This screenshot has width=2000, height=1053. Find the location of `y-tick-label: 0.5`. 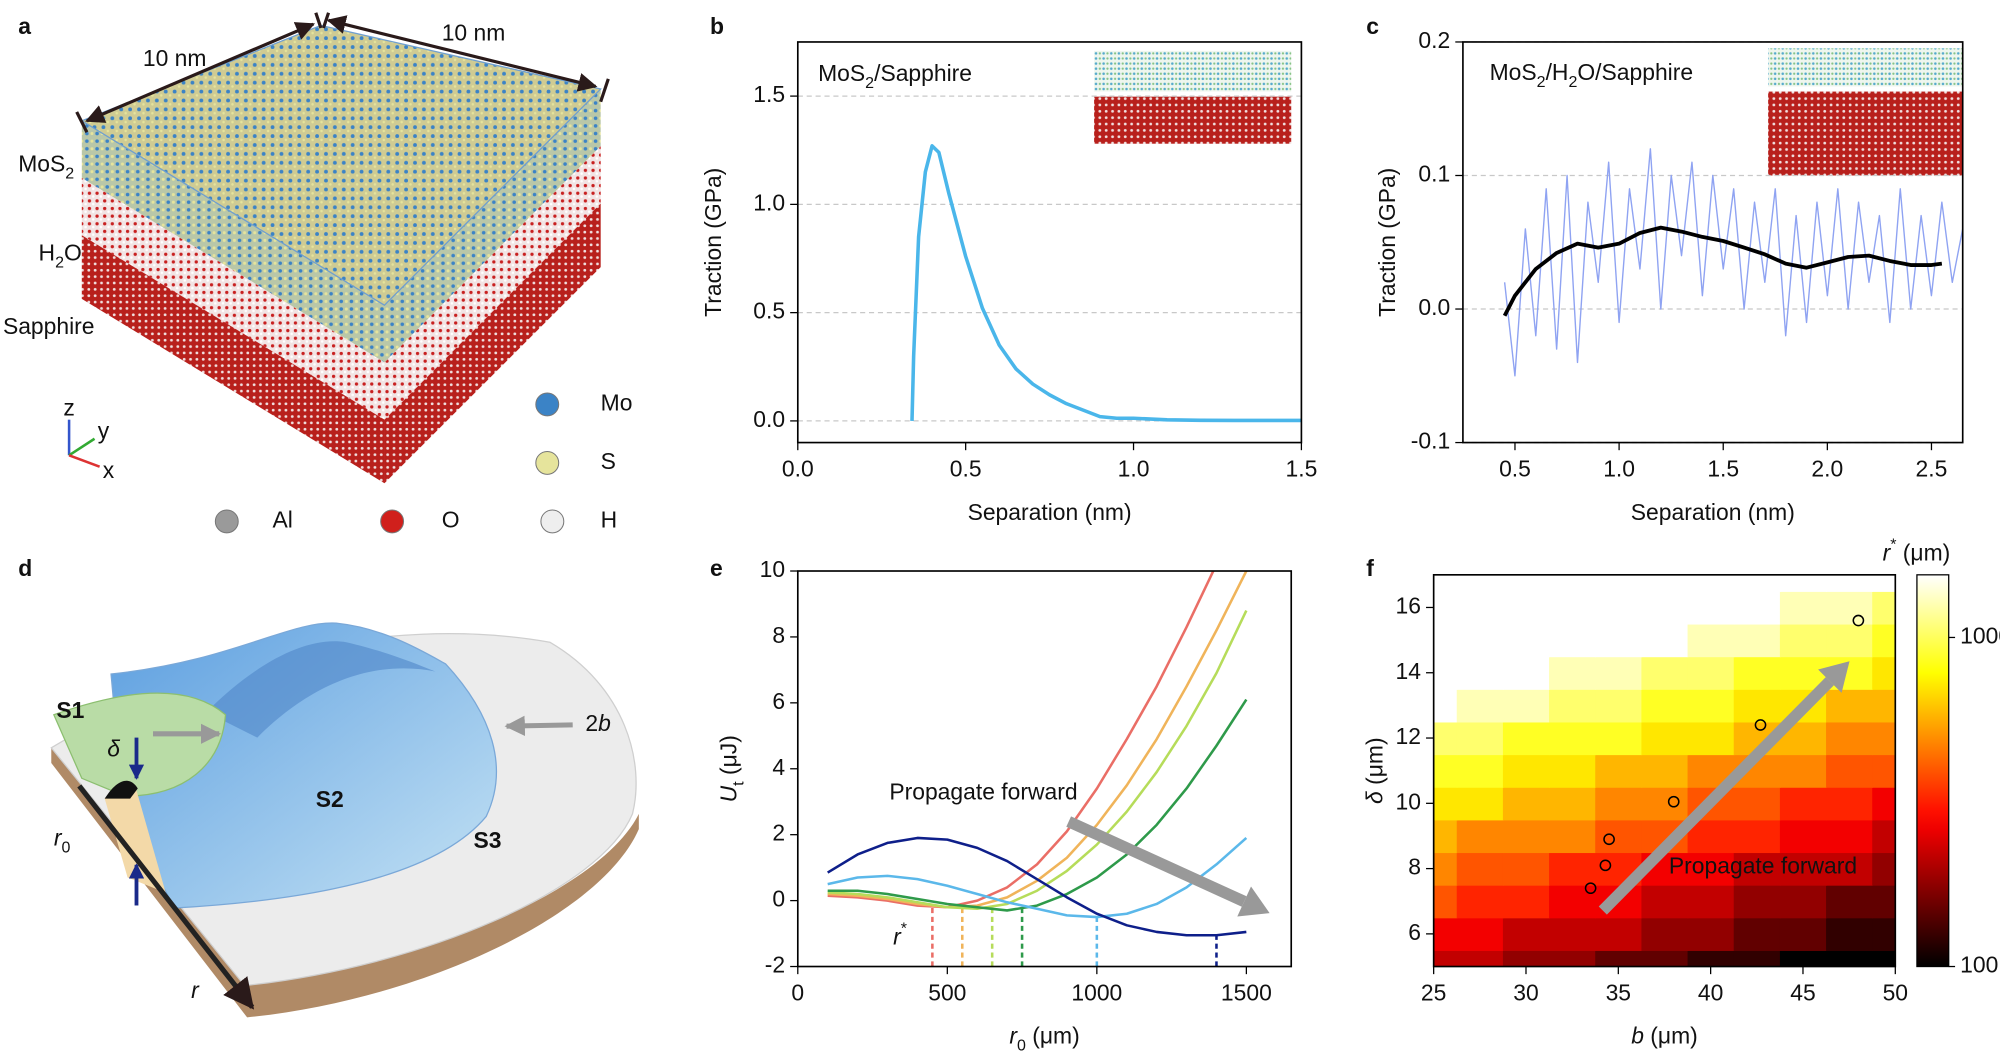

y-tick-label: 0.5 is located at coordinates (769, 311).